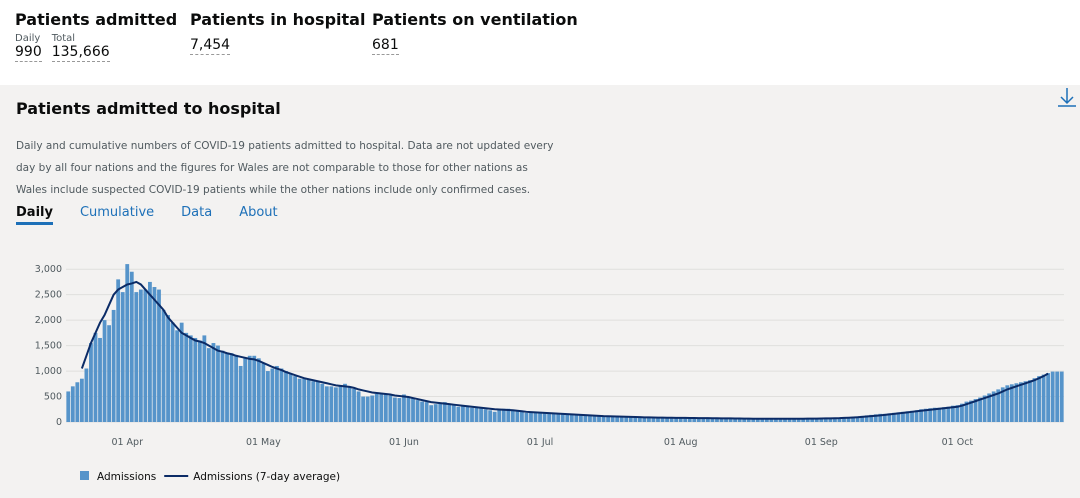 The image size is (1080, 498). I want to click on headline-items: Daily 990 Total 135,666, so click(96, 47).